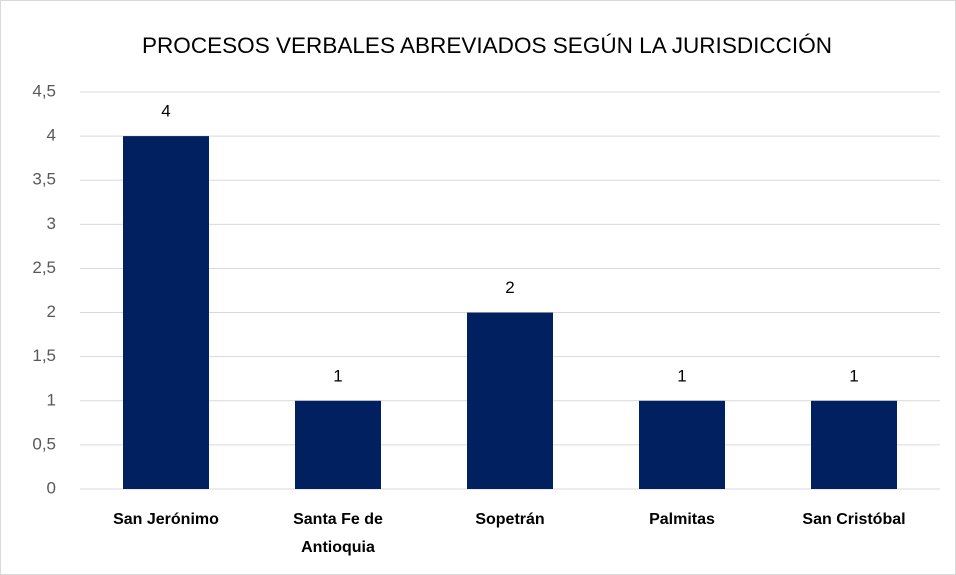 This screenshot has width=956, height=575. I want to click on y-tick-label: 0,5, so click(44, 443).